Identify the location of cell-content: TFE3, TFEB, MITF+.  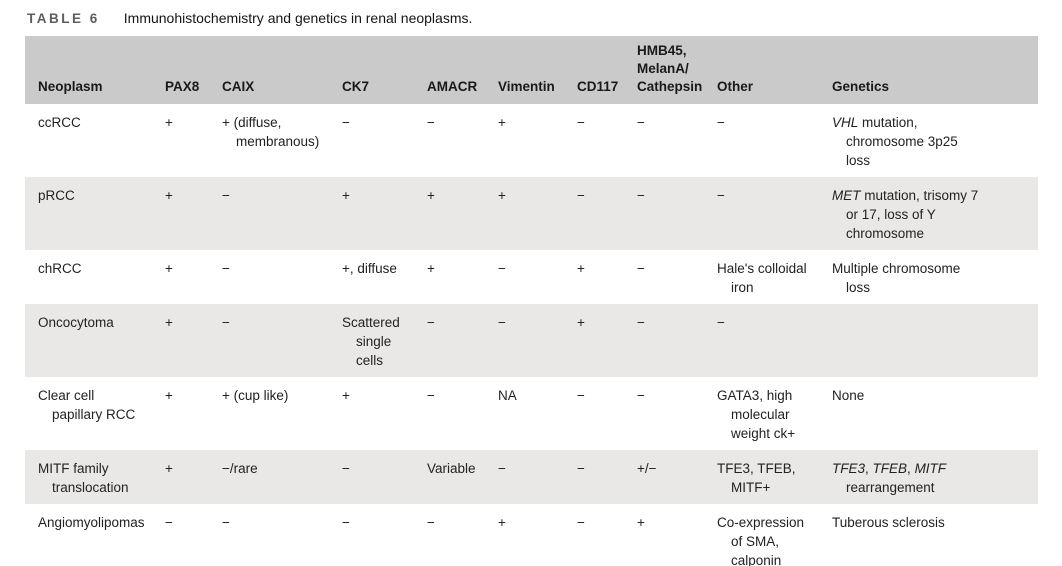
(756, 478).